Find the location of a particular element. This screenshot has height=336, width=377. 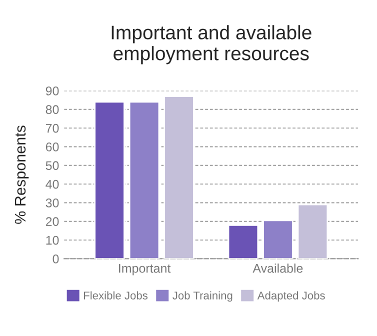

y-tick-label: 80 is located at coordinates (52, 109).